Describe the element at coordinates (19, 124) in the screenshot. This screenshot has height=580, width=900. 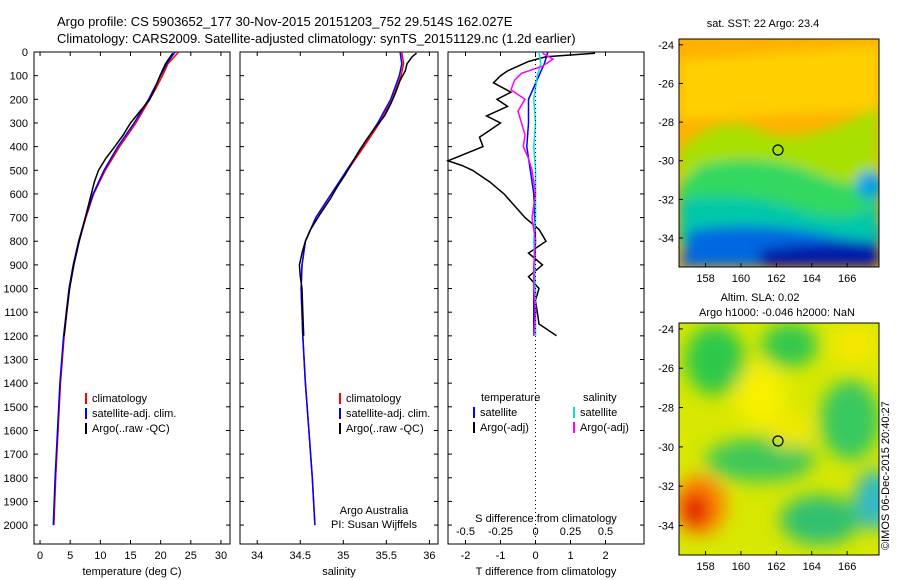
I see `depth-tick-label: 300` at that location.